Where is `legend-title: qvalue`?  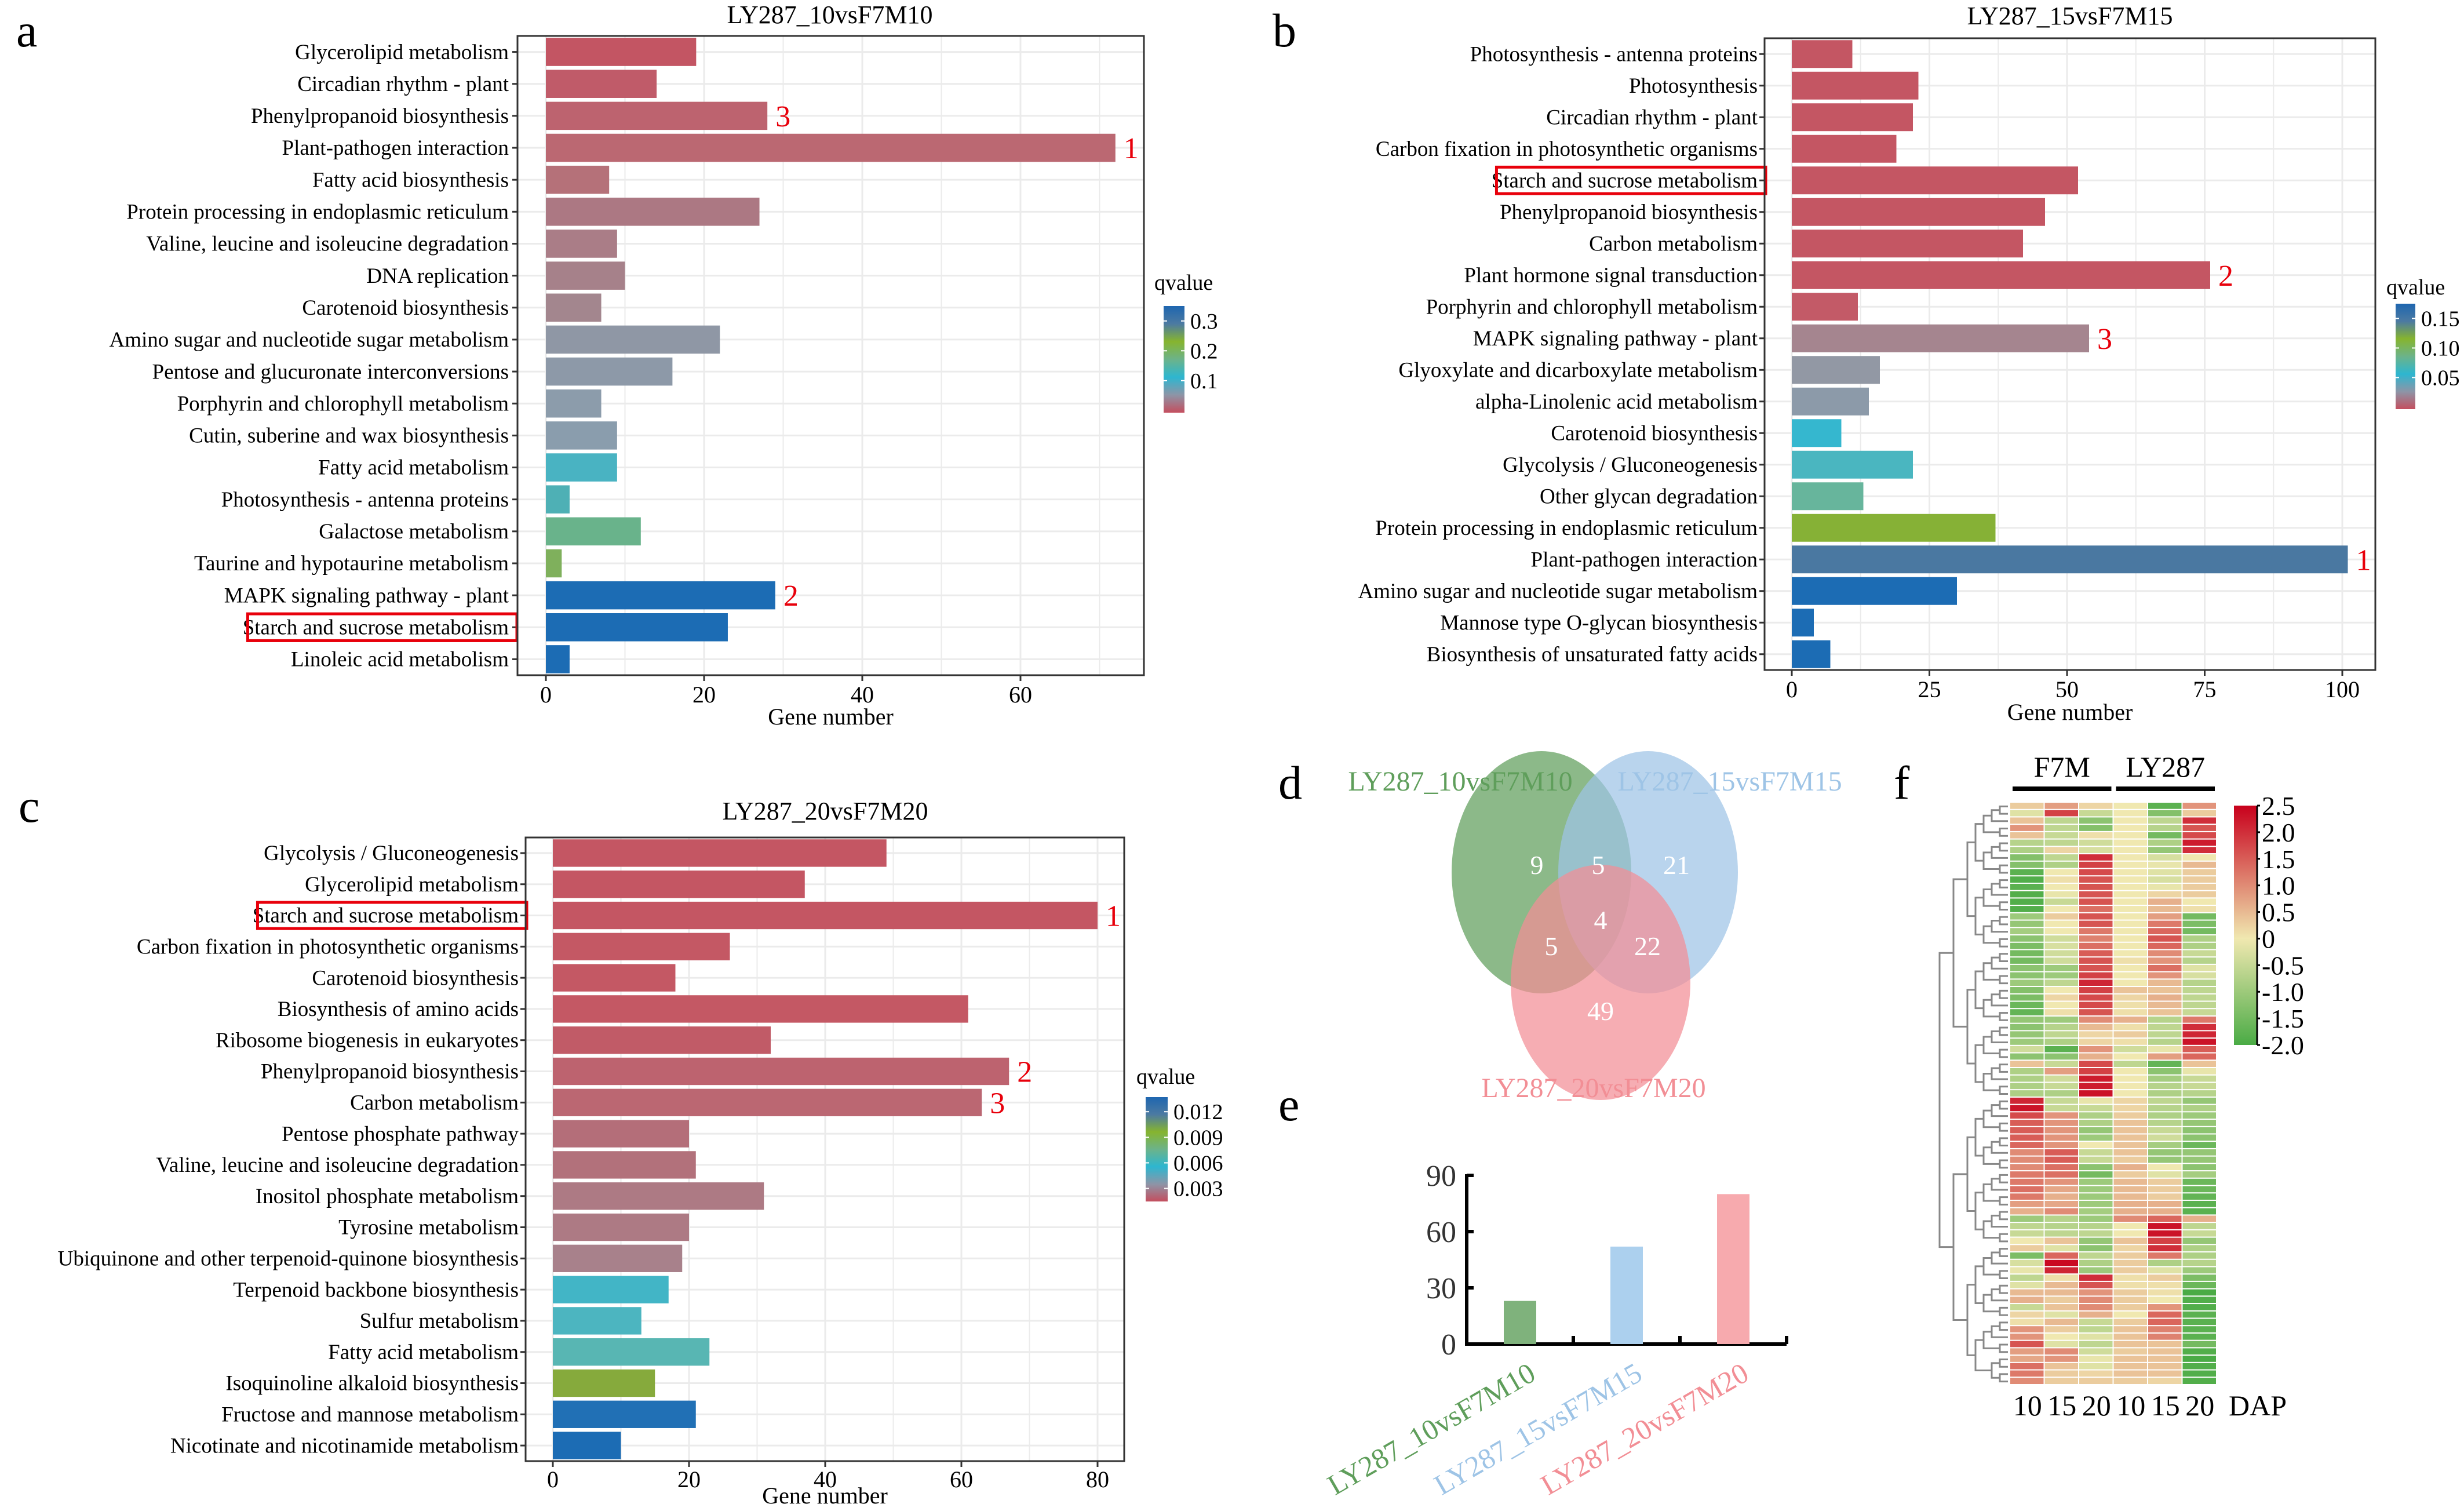
legend-title: qvalue is located at coordinates (2415, 287).